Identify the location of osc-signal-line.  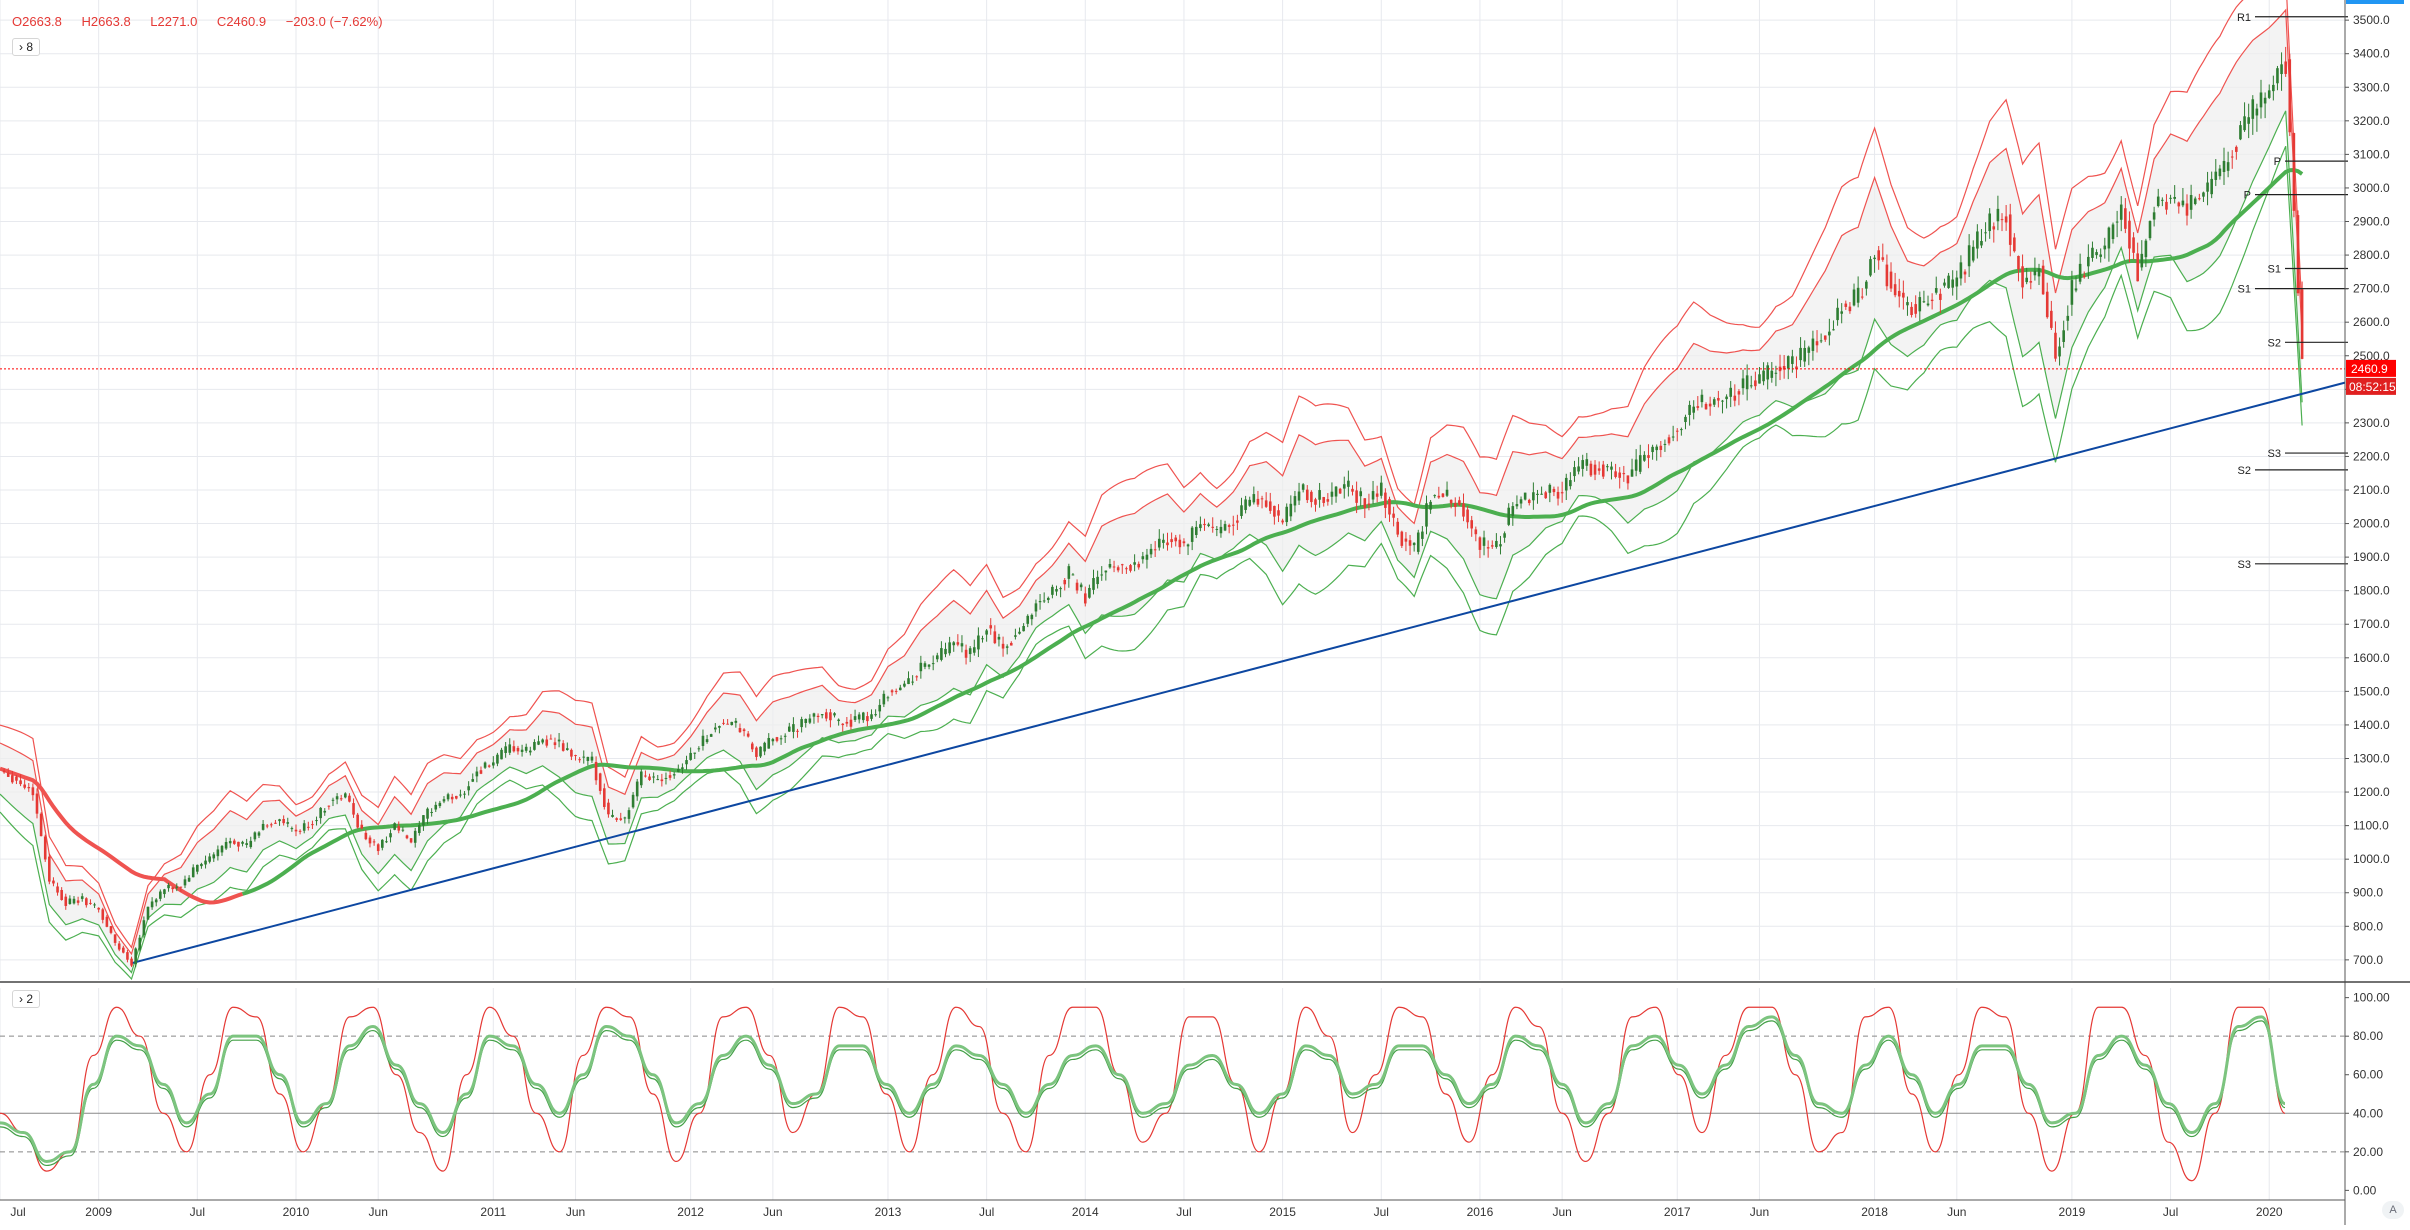
(1143, 1093).